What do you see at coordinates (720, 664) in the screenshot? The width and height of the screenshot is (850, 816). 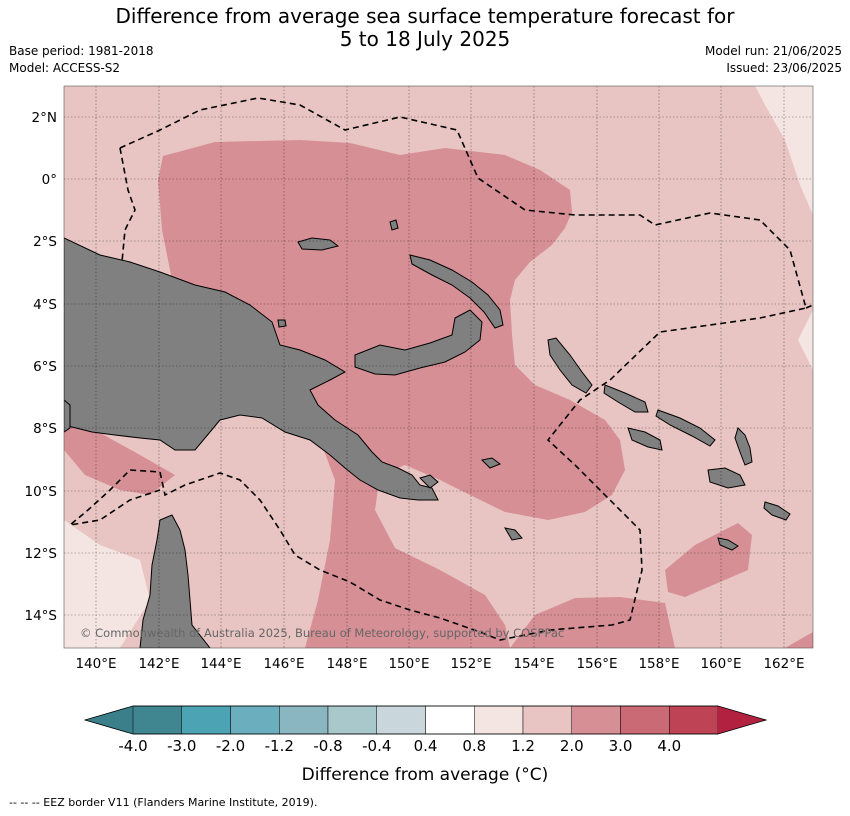 I see `longitude-label: 160°E` at bounding box center [720, 664].